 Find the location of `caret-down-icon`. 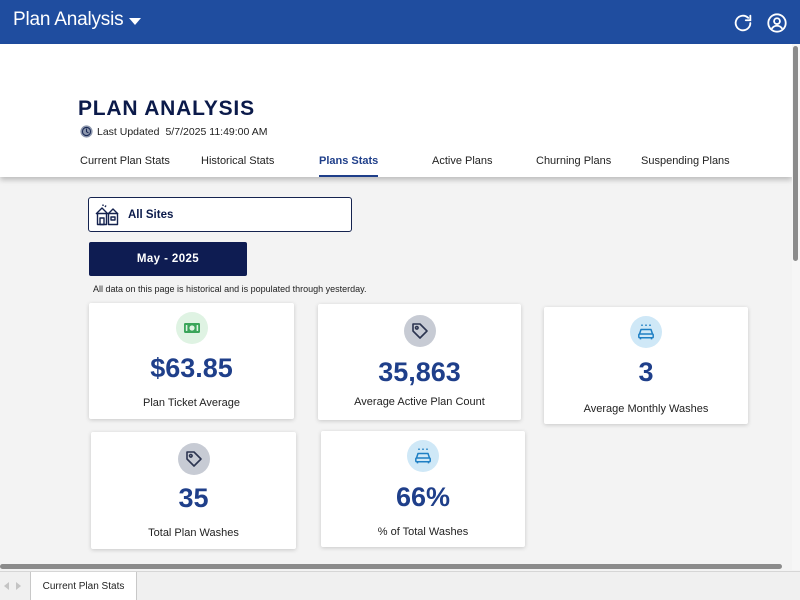

caret-down-icon is located at coordinates (135, 21).